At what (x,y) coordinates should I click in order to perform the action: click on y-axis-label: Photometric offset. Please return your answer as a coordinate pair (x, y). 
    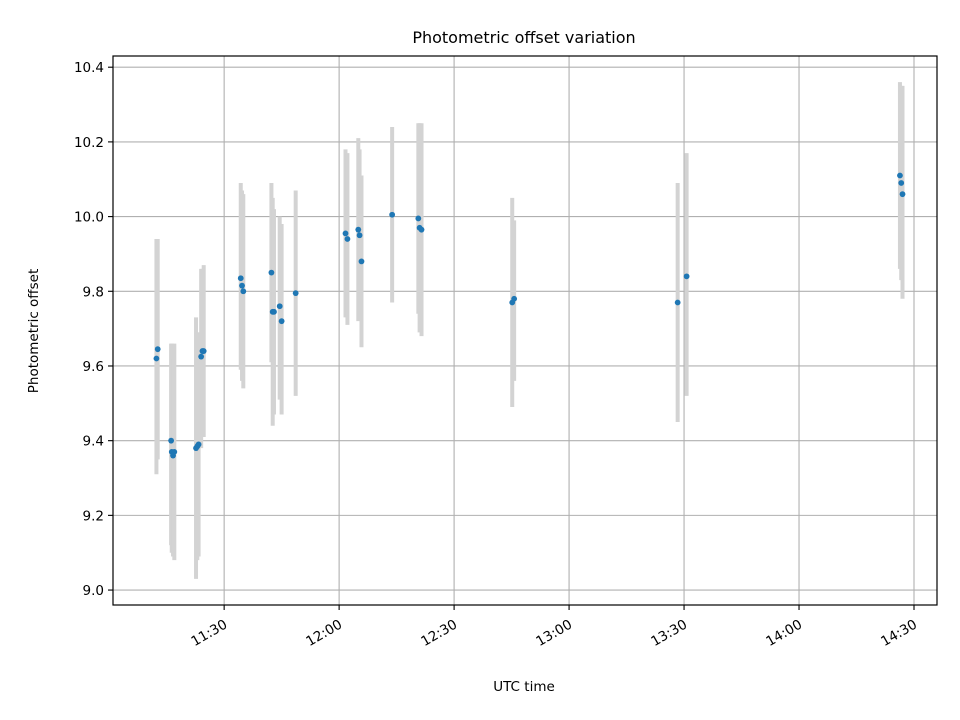
    Looking at the image, I should click on (34, 331).